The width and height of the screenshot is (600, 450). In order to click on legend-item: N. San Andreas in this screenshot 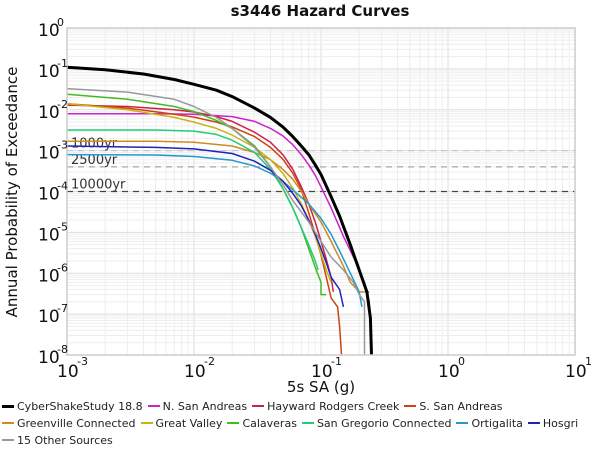, I will do `click(197, 406)`.